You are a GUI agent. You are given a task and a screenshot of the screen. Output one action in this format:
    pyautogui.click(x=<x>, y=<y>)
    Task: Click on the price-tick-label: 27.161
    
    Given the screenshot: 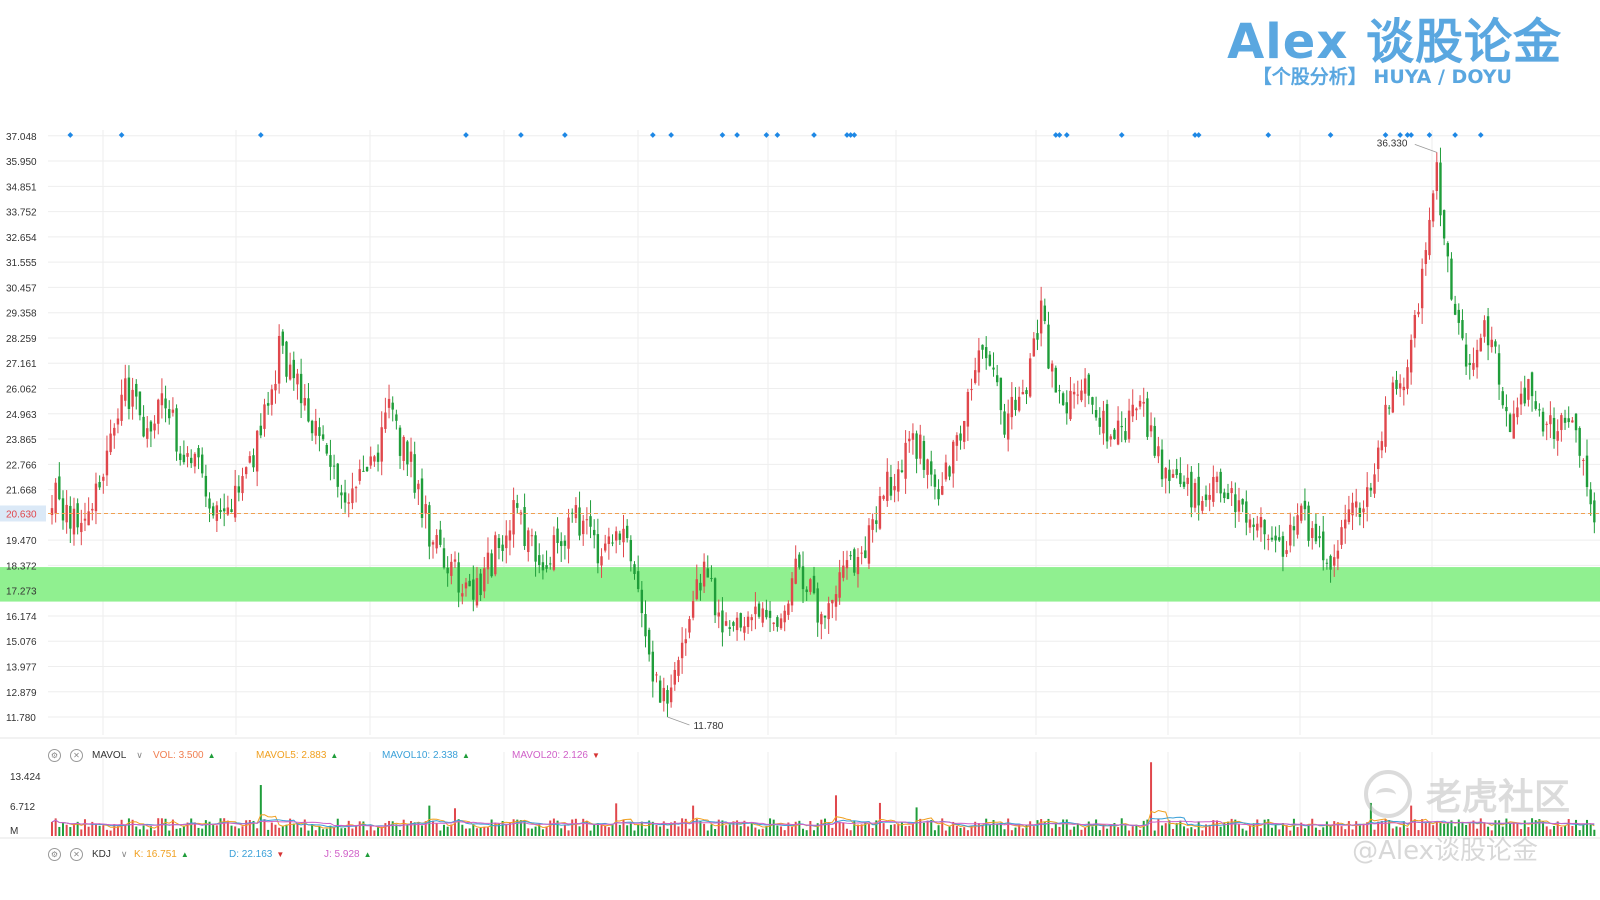 What is the action you would take?
    pyautogui.click(x=21, y=364)
    